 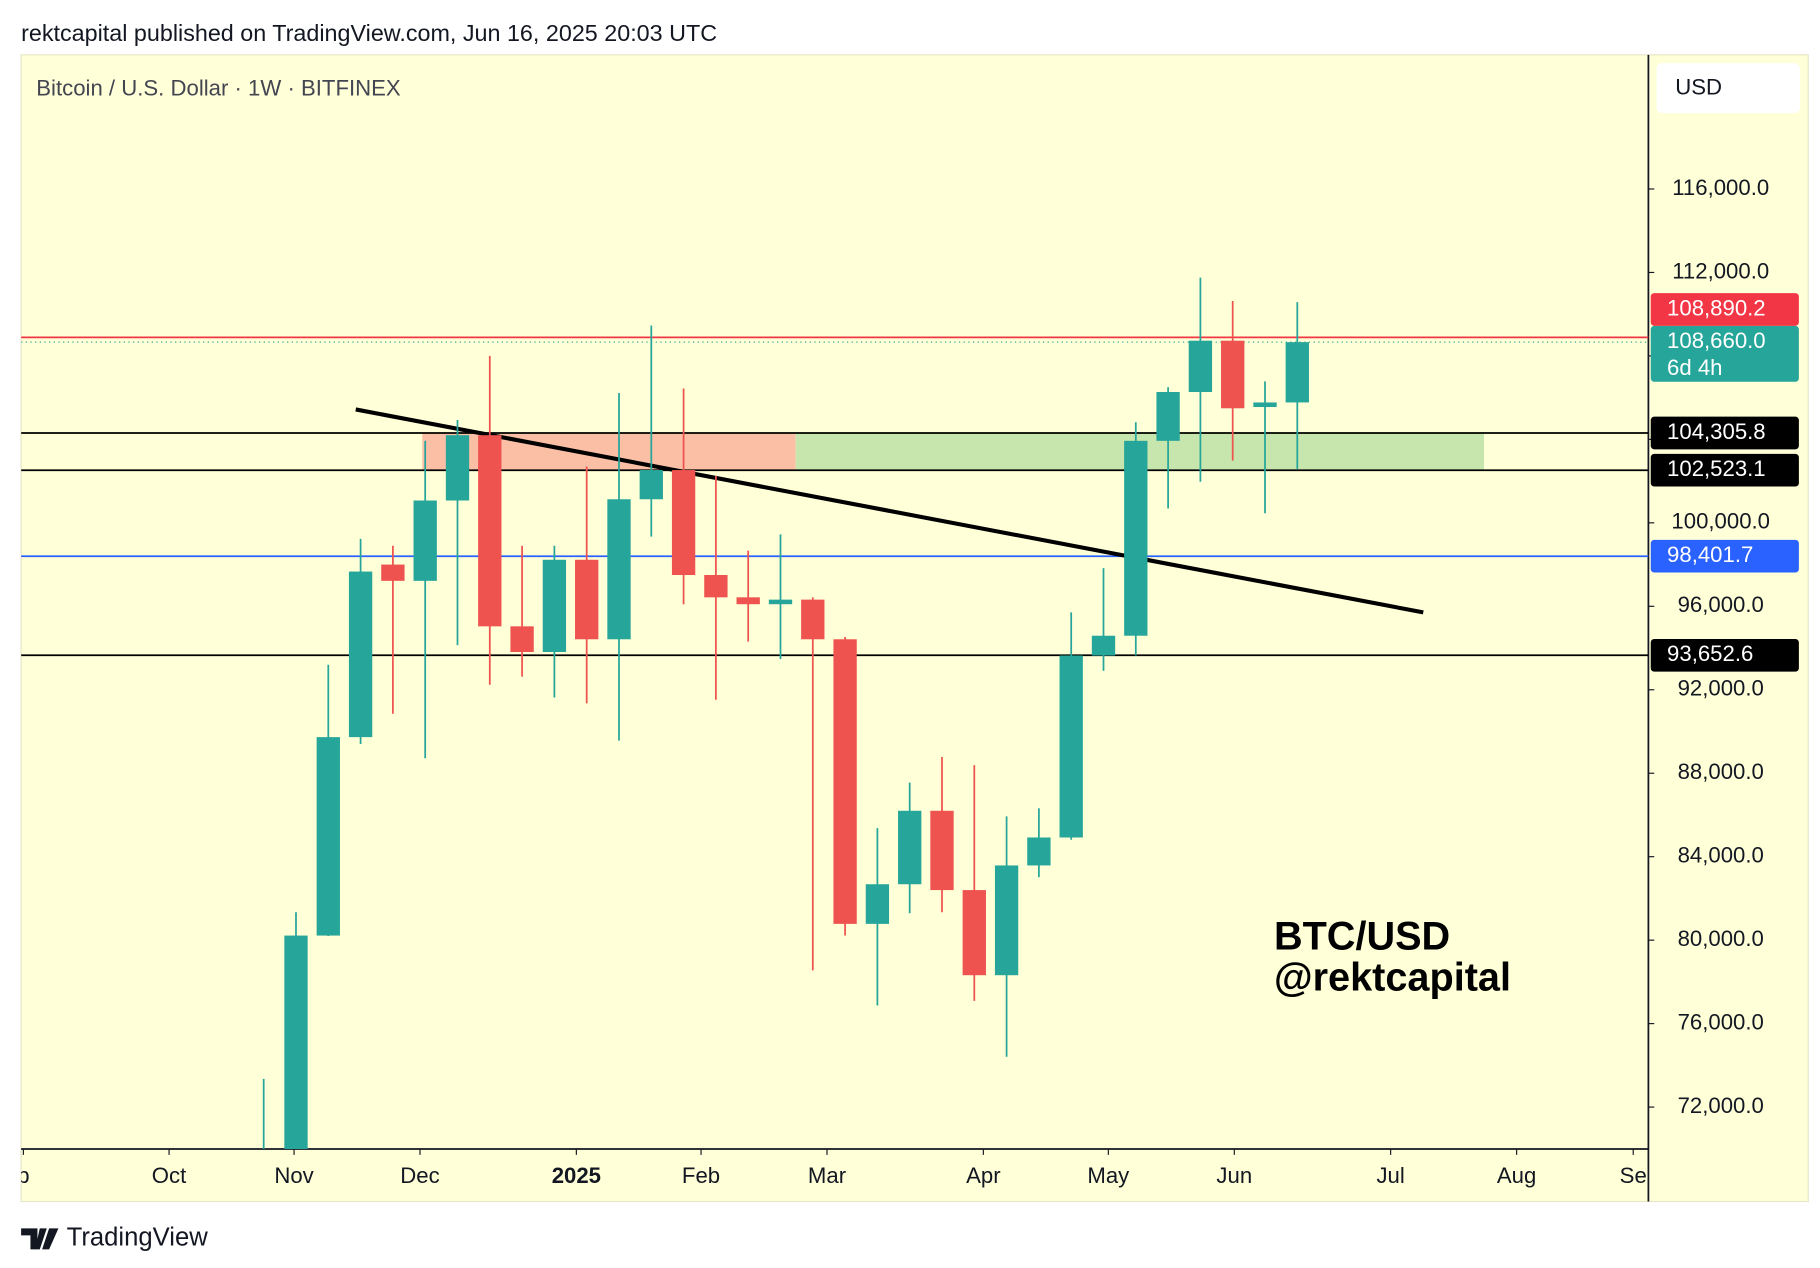 What do you see at coordinates (1721, 771) in the screenshot?
I see `y-tick-label: 88,000.0` at bounding box center [1721, 771].